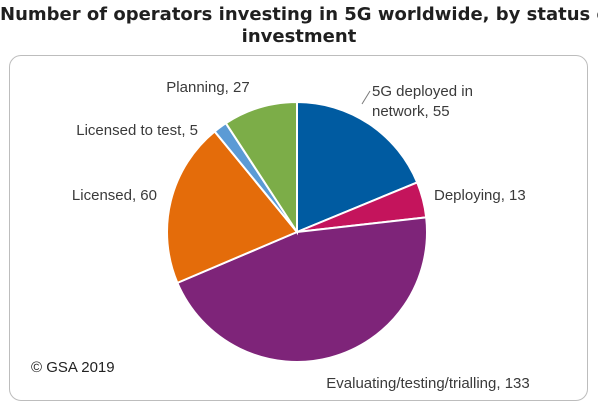 The width and height of the screenshot is (598, 409). What do you see at coordinates (422, 101) in the screenshot?
I see `slice-label: 5G deployed in network, 55` at bounding box center [422, 101].